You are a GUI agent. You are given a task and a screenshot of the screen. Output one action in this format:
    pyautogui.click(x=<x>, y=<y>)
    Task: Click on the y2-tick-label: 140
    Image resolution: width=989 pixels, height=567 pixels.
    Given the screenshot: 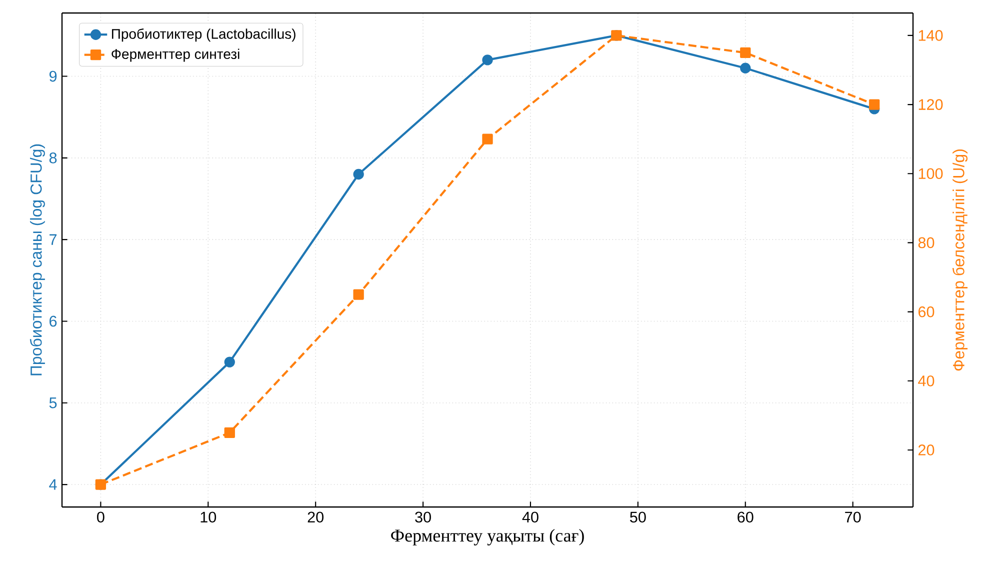 What is the action you would take?
    pyautogui.click(x=930, y=35)
    